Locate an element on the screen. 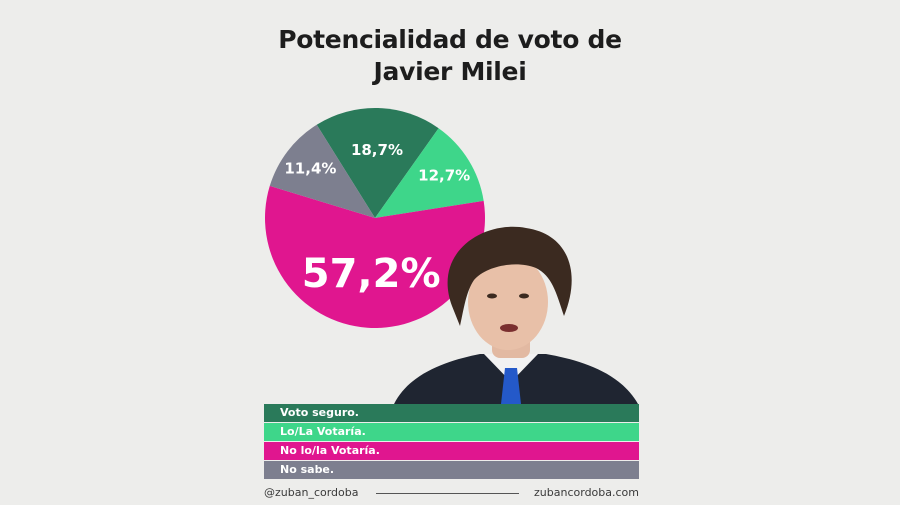  portrait-eye-left is located at coordinates (492, 296).